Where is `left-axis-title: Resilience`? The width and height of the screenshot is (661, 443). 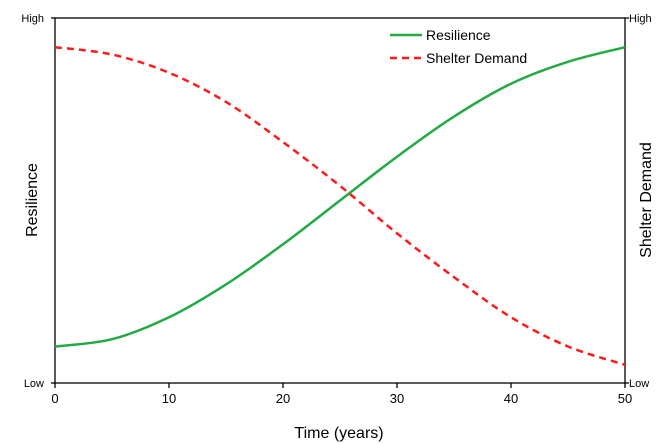
left-axis-title: Resilience is located at coordinates (32, 200).